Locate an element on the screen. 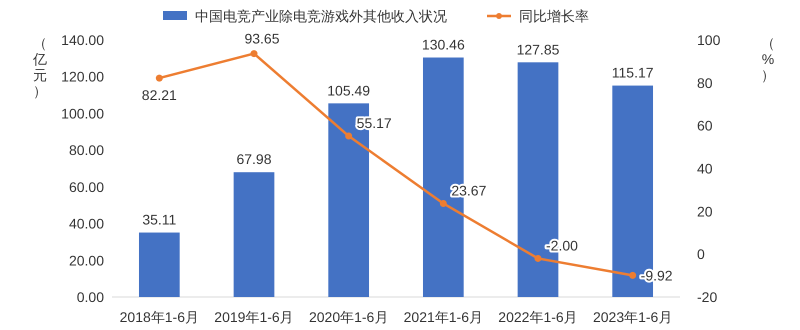 Image resolution: width=800 pixels, height=330 pixels. y-tick-label: 0.00 is located at coordinates (90, 297).